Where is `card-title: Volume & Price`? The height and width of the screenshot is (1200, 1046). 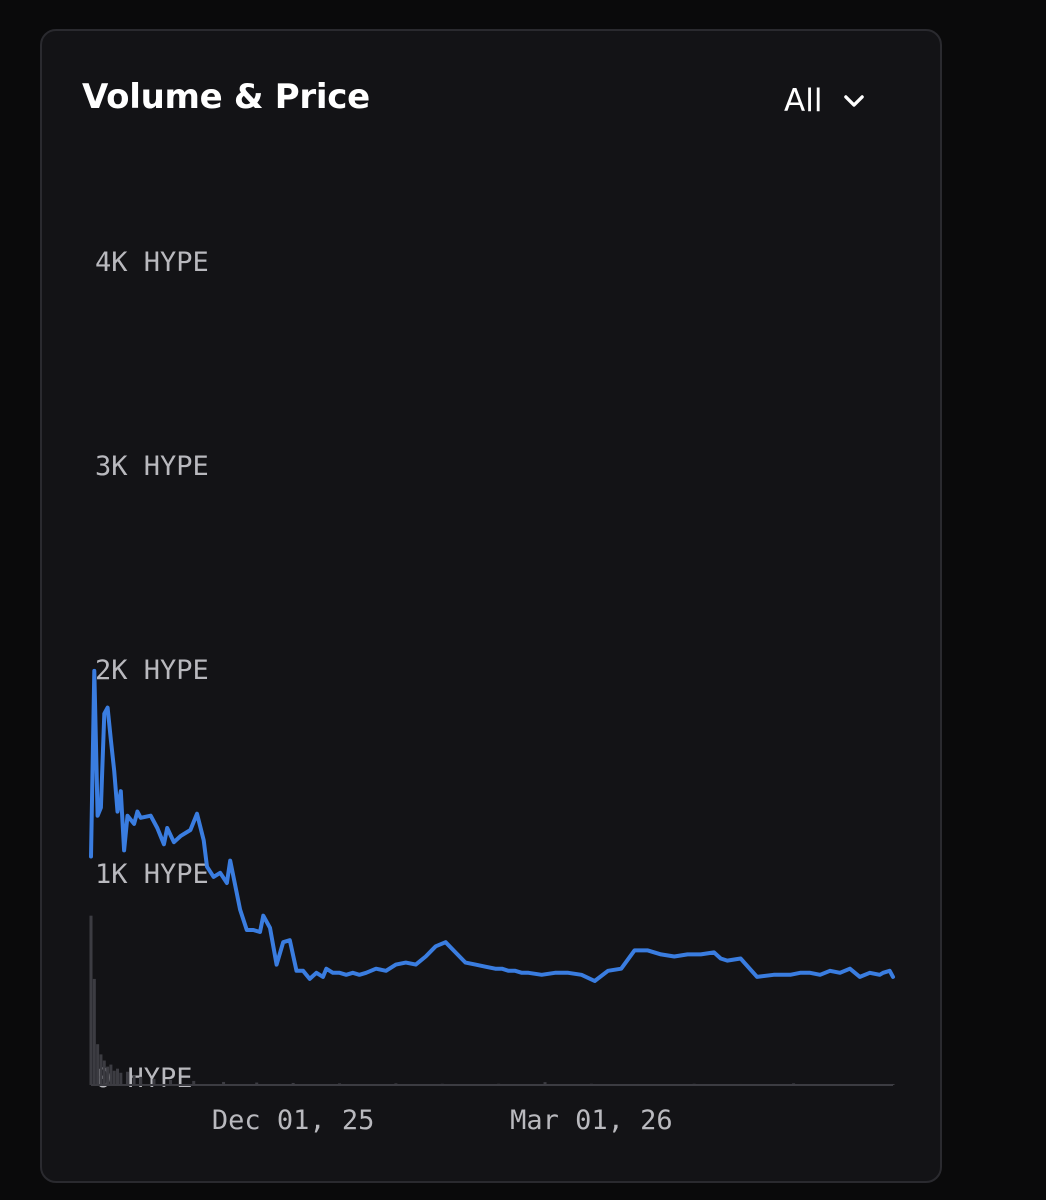 card-title: Volume & Price is located at coordinates (226, 97).